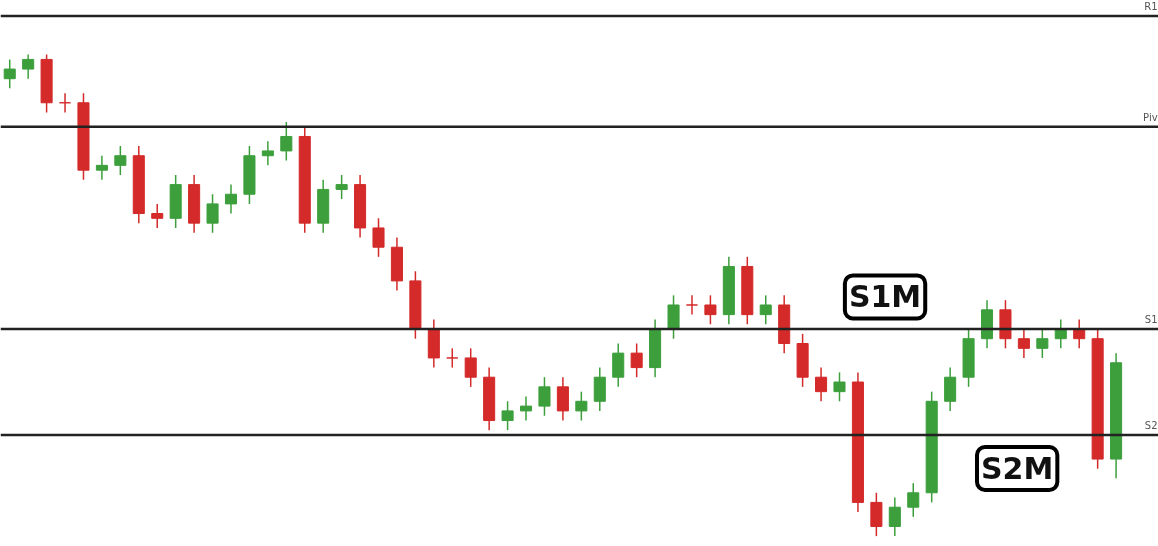 The height and width of the screenshot is (546, 1158). What do you see at coordinates (1151, 320) in the screenshot?
I see `ref-line-label: S1` at bounding box center [1151, 320].